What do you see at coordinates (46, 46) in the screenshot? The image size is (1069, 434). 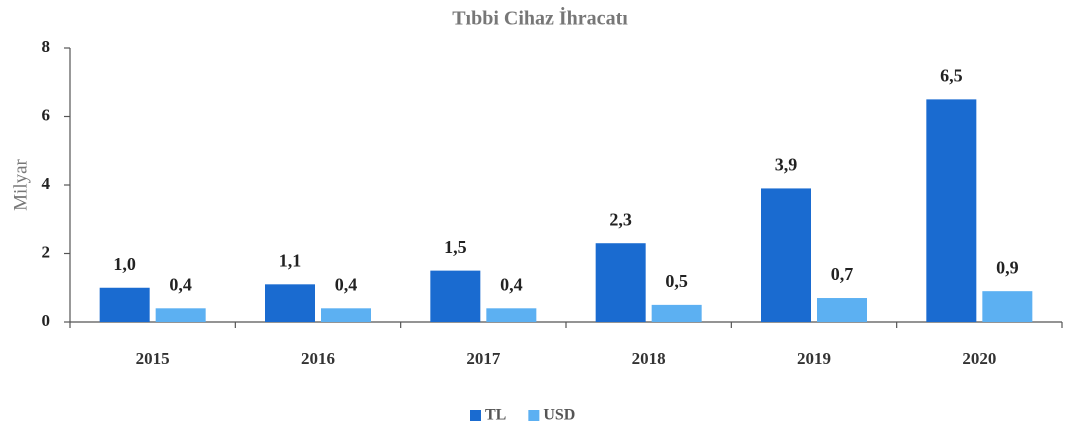 I see `y-tick-label: 8` at bounding box center [46, 46].